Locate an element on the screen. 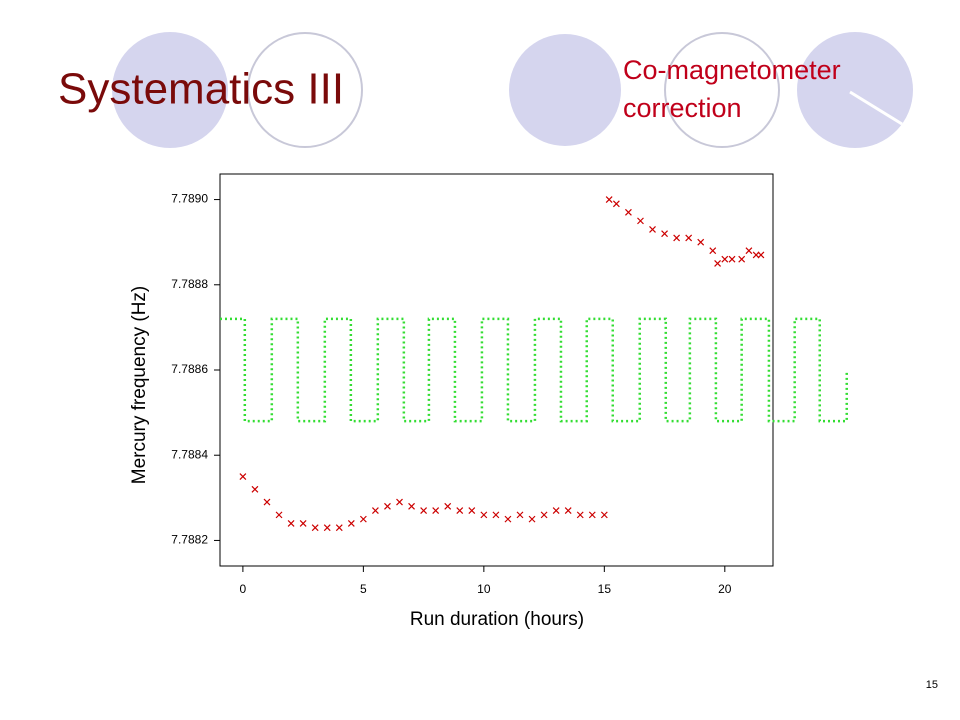 This screenshot has width=960, height=720. y-tick-label: 7.7884 is located at coordinates (189, 454).